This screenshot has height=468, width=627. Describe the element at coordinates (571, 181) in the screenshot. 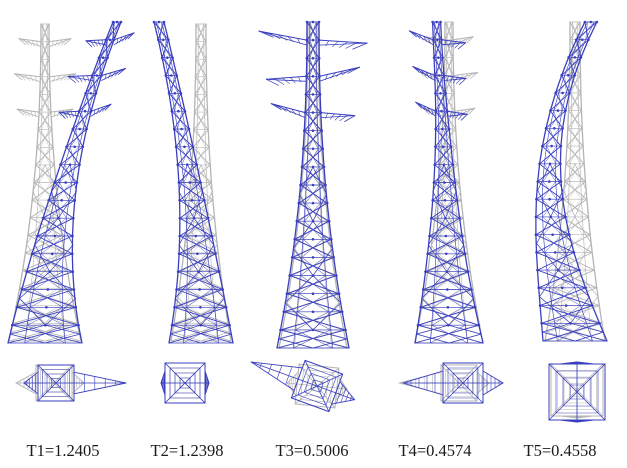

I see `mode-5-deformed` at that location.